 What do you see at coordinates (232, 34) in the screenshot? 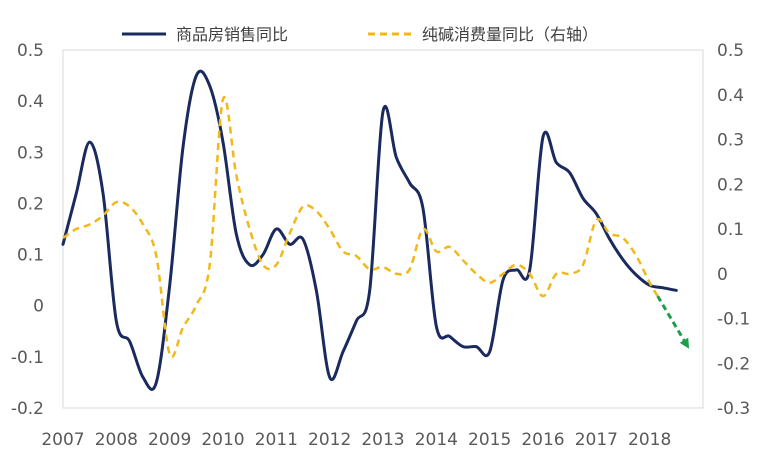
I see `legend-label-1: 商品房销售同比` at bounding box center [232, 34].